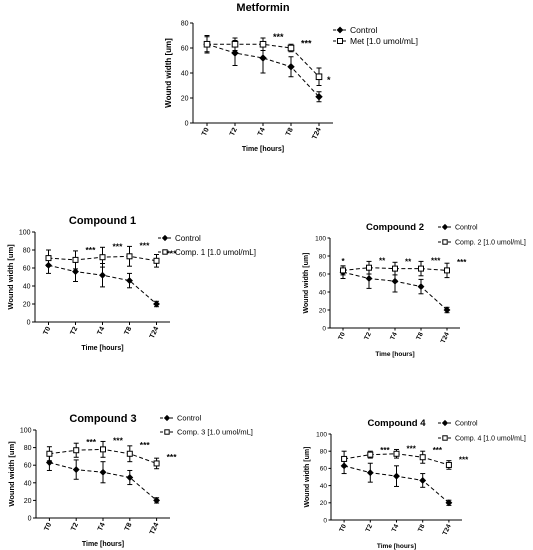 Image resolution: width=533 pixels, height=550 pixels. What do you see at coordinates (27, 286) in the screenshot?
I see `y-tick-label: 40` at bounding box center [27, 286].